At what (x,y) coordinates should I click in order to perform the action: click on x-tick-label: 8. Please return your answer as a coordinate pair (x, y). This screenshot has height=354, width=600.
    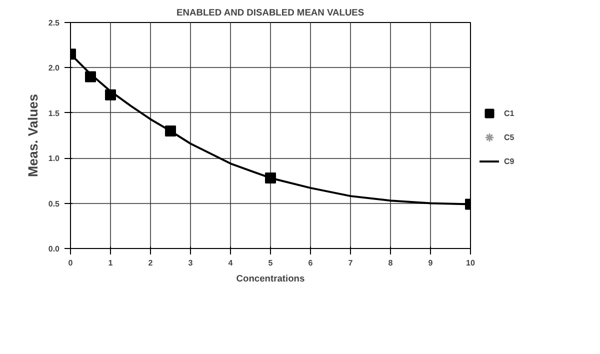
    Looking at the image, I should click on (391, 263).